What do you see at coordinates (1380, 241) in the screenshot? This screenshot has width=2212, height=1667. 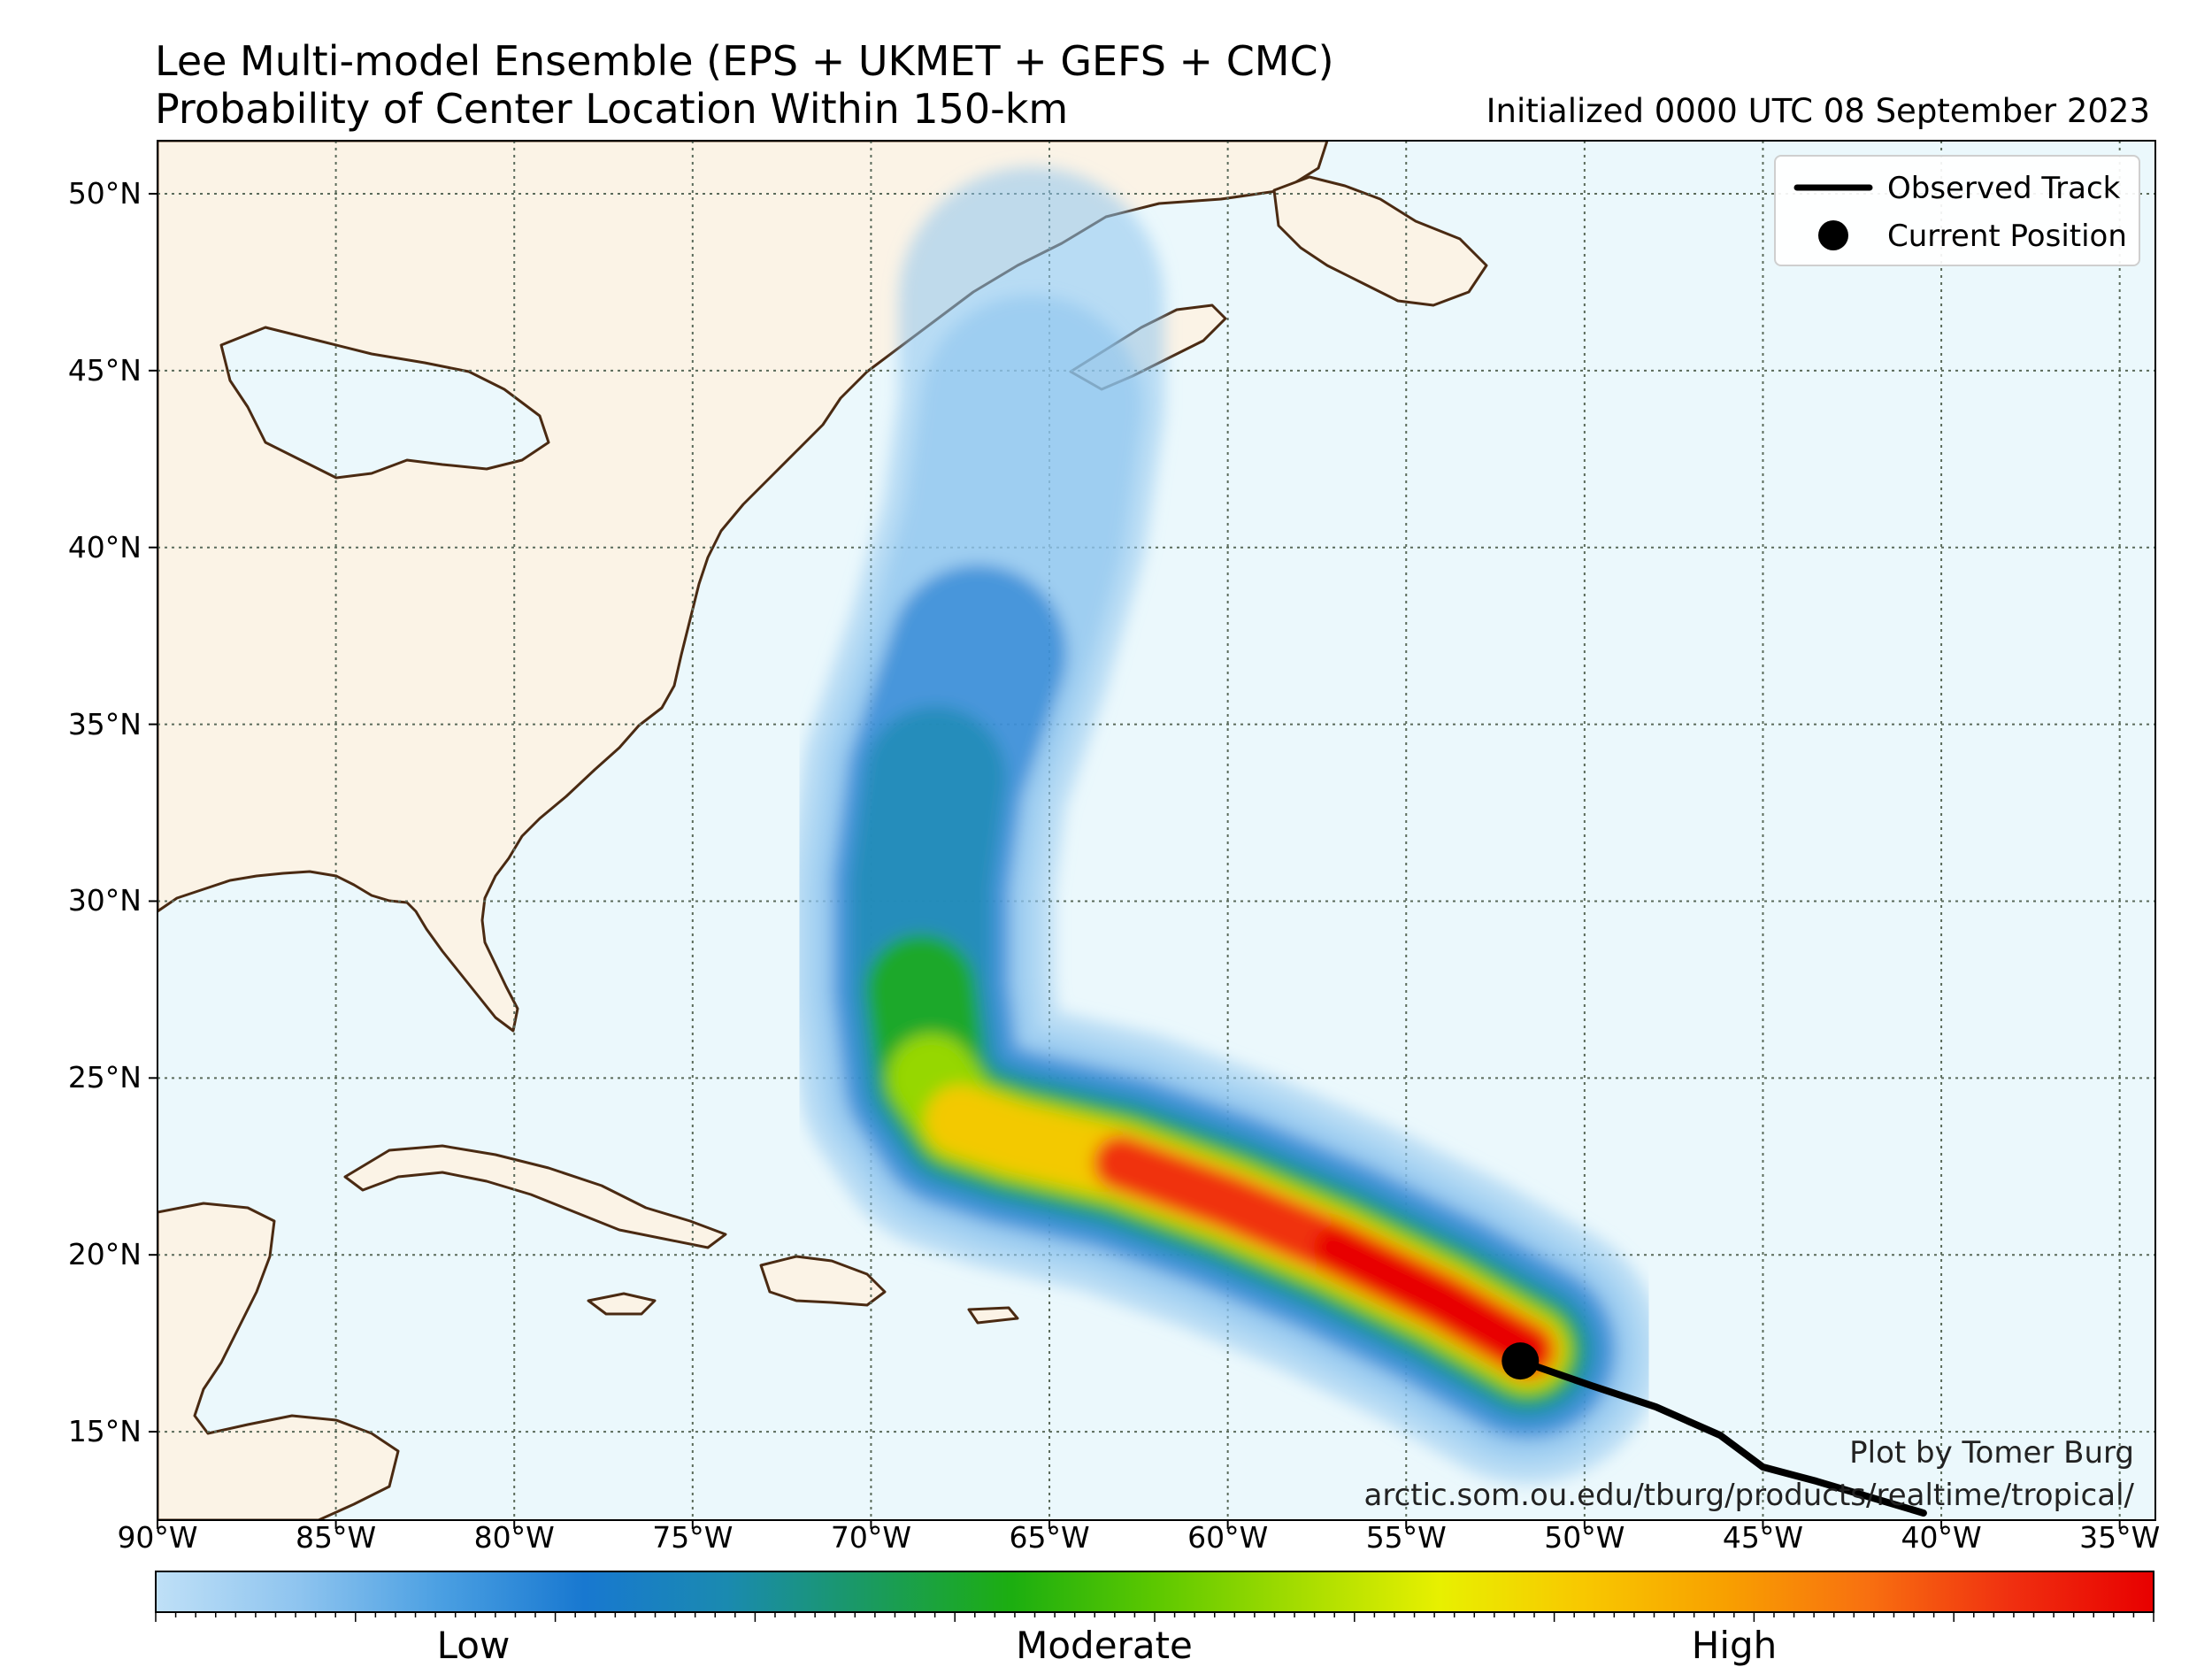 I see `newfoundland-land` at bounding box center [1380, 241].